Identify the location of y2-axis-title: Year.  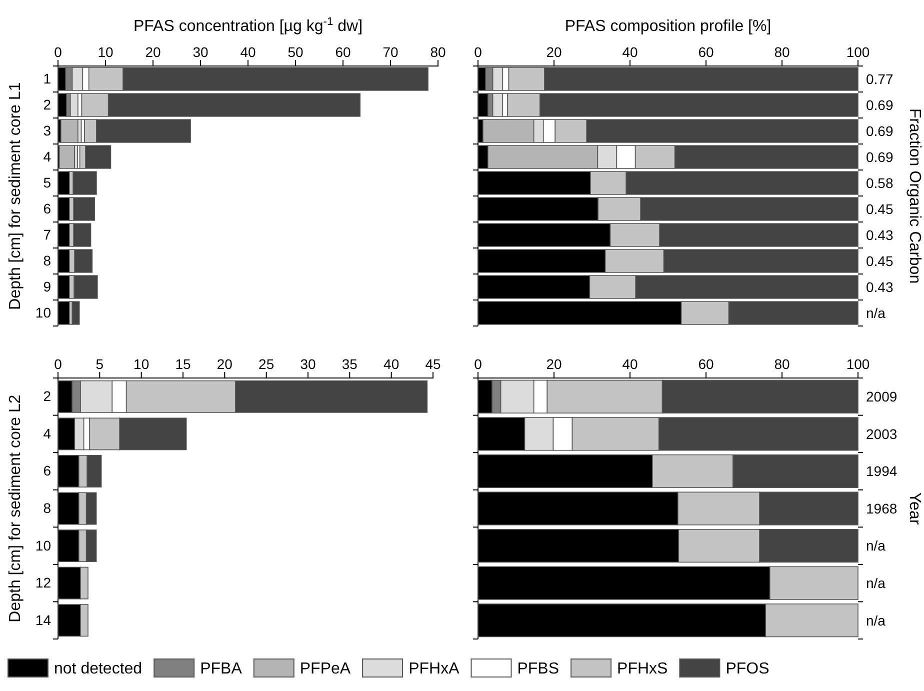
(914, 509).